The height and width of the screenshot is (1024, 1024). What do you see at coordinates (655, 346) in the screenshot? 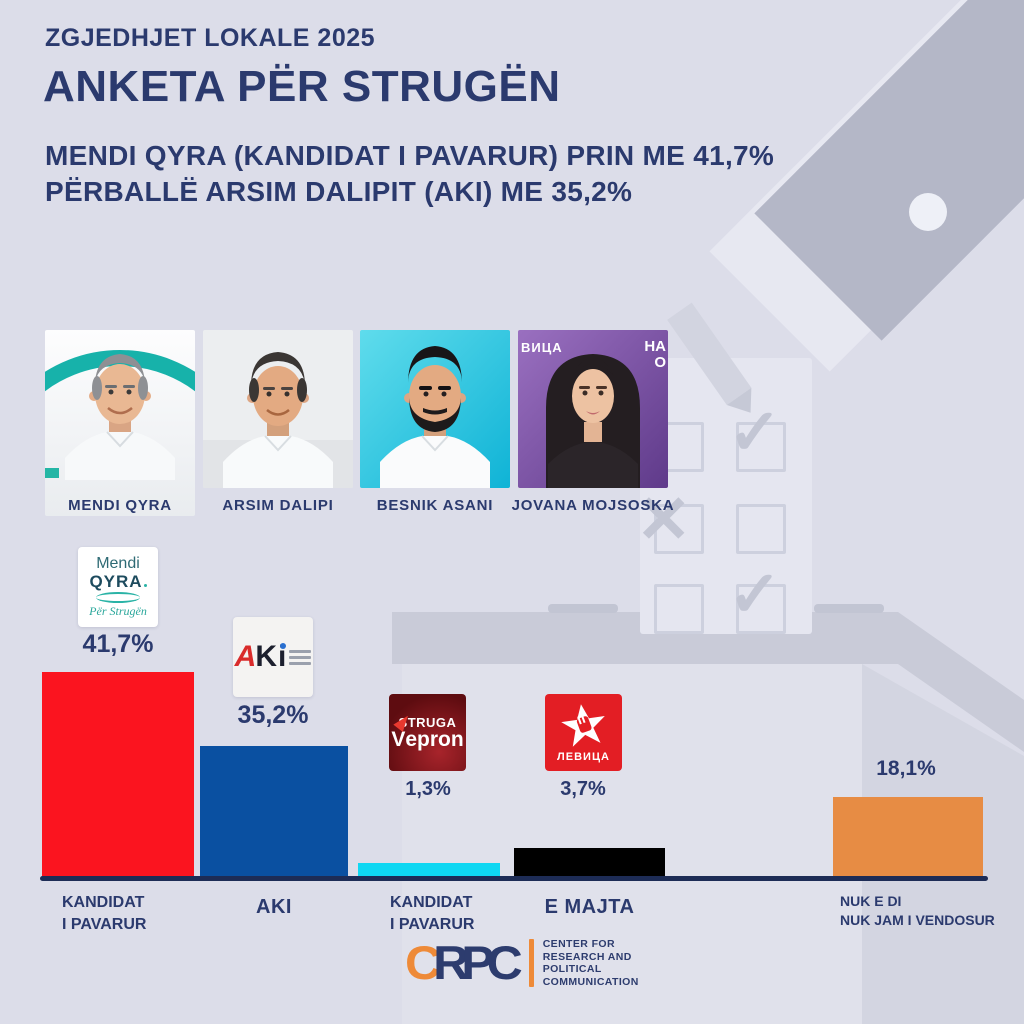
I see `photo-overlay-text: НА` at bounding box center [655, 346].